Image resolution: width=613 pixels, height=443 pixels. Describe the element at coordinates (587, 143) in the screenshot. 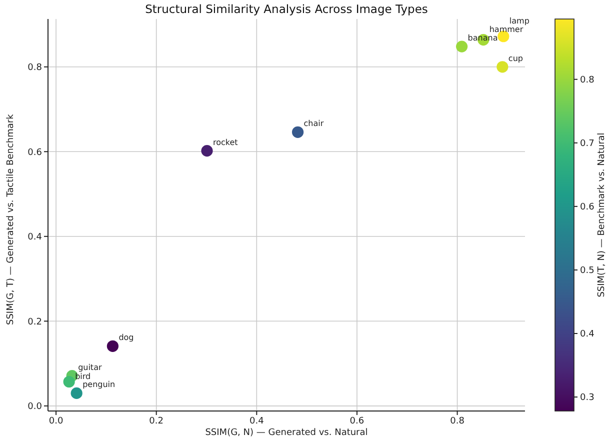

I see `color-bar-label: 0.7` at that location.